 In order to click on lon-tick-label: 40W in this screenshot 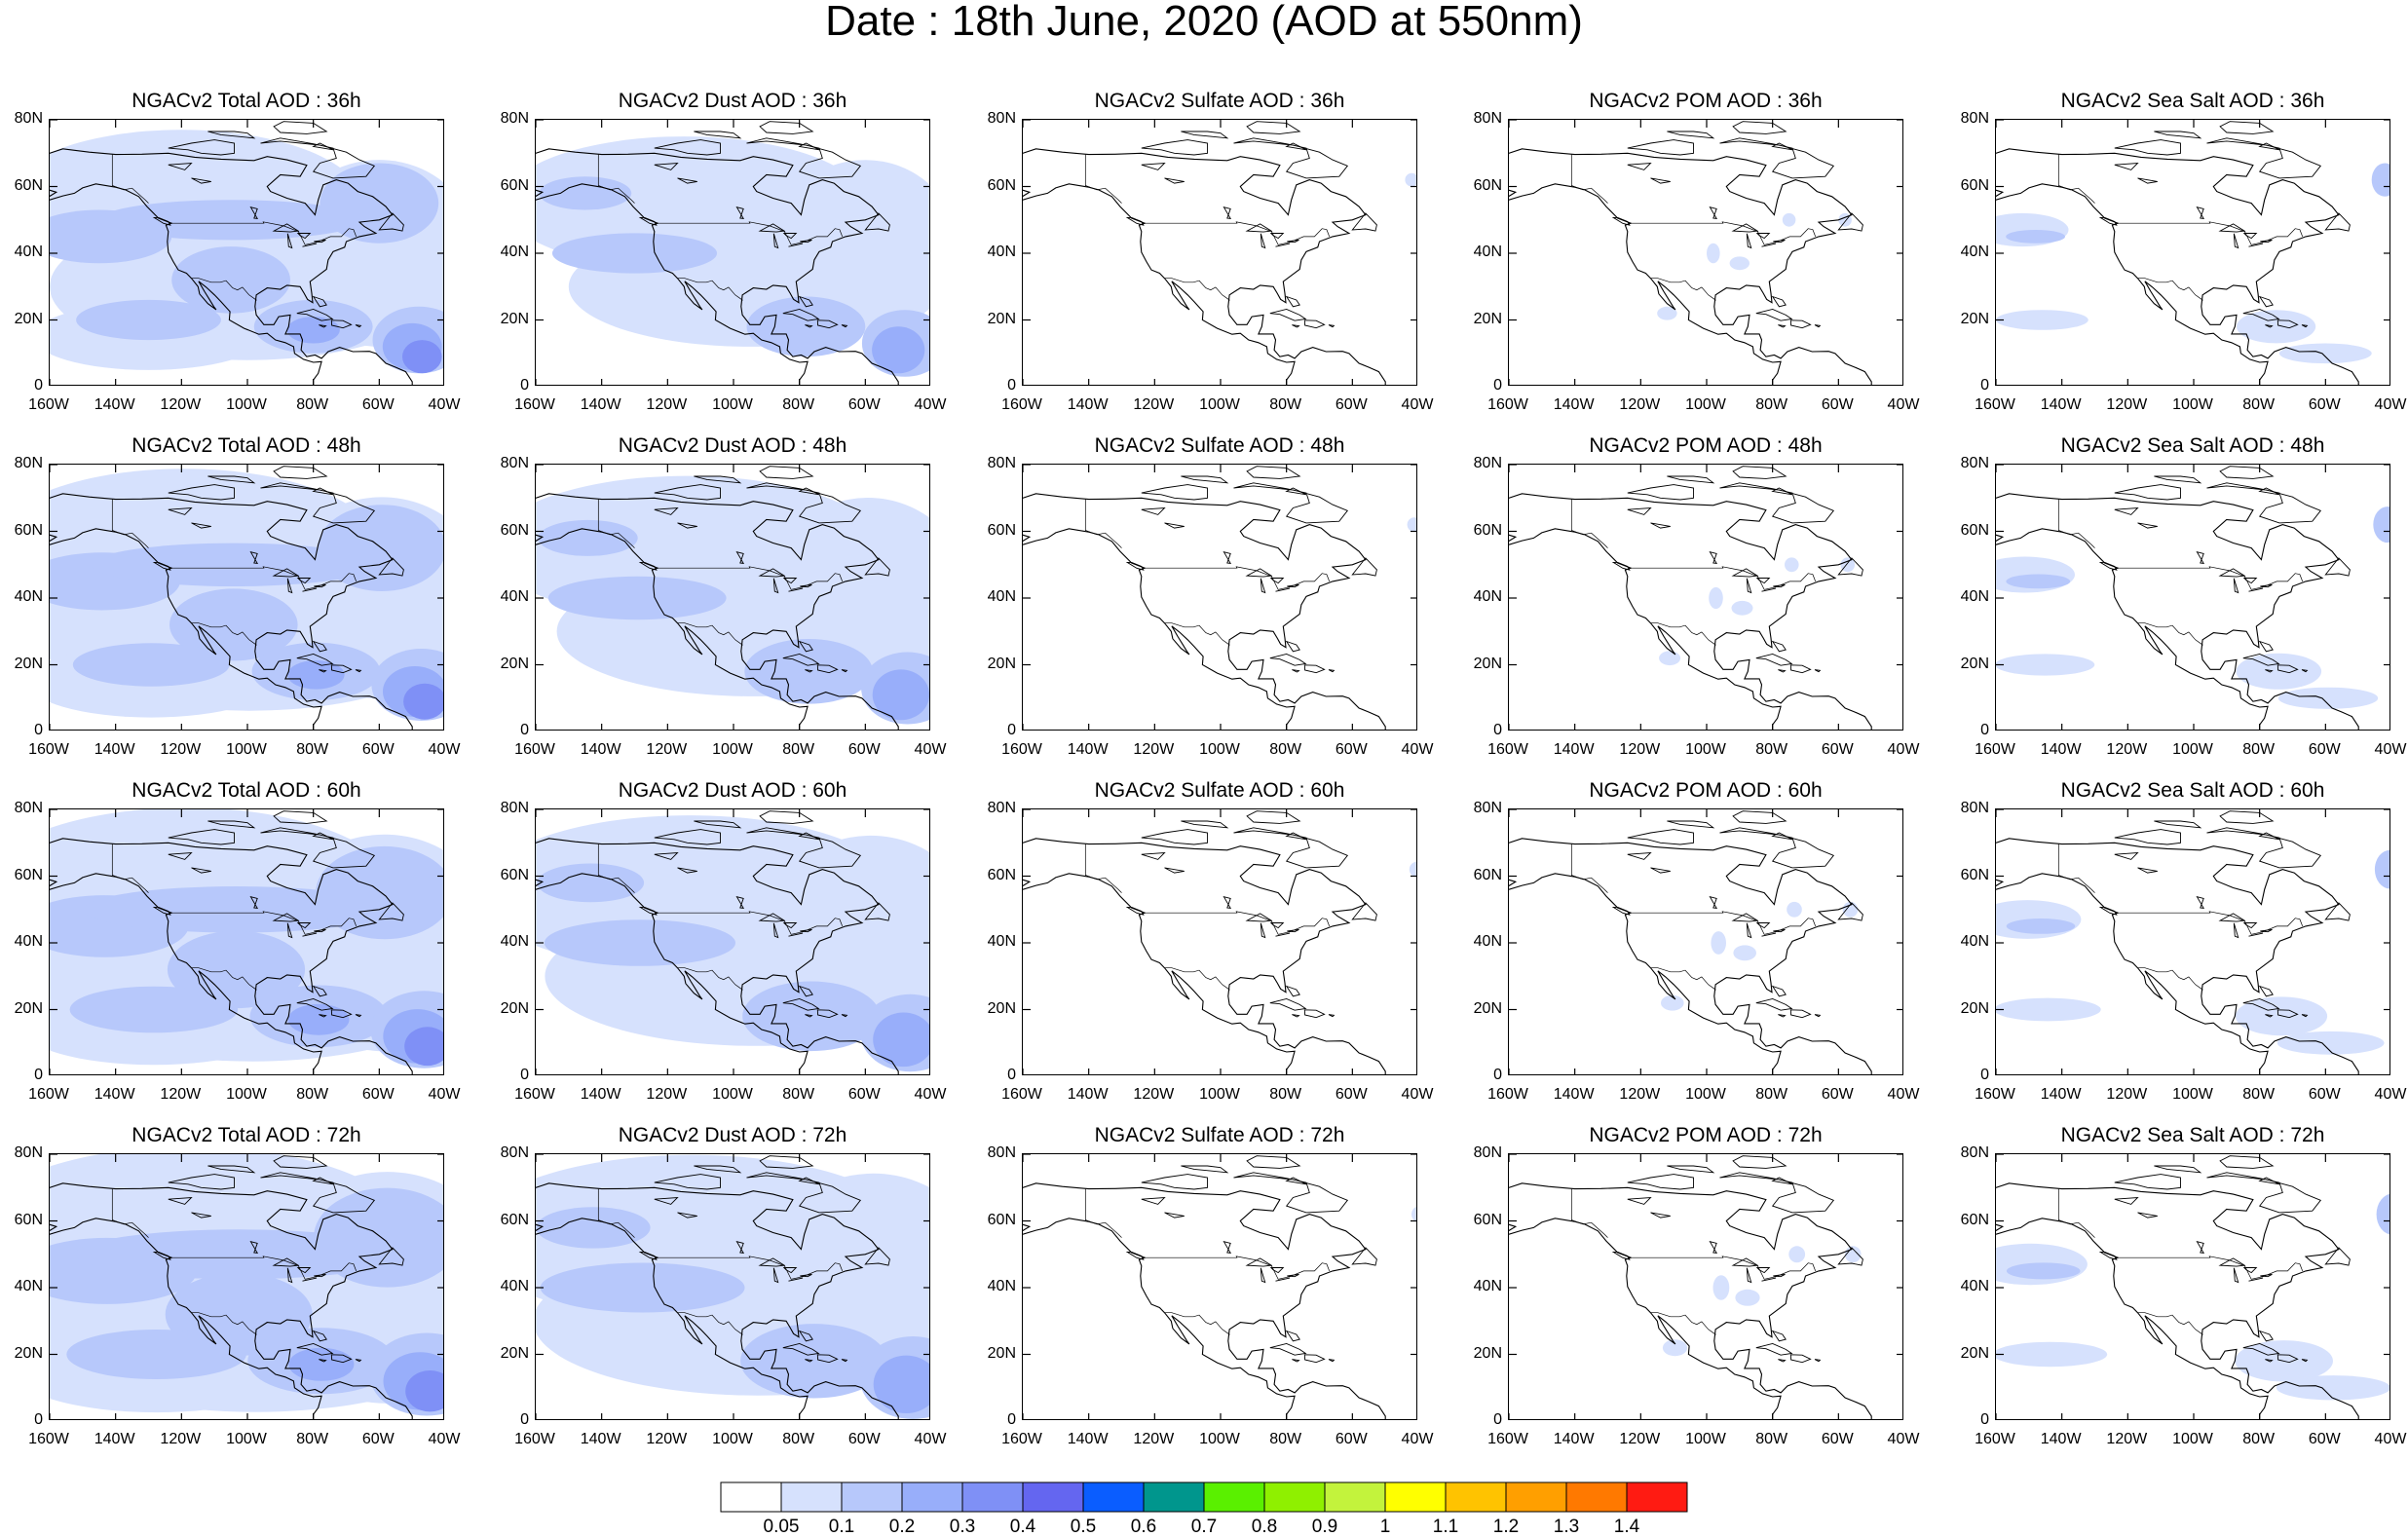, I will do `click(2390, 1439)`.